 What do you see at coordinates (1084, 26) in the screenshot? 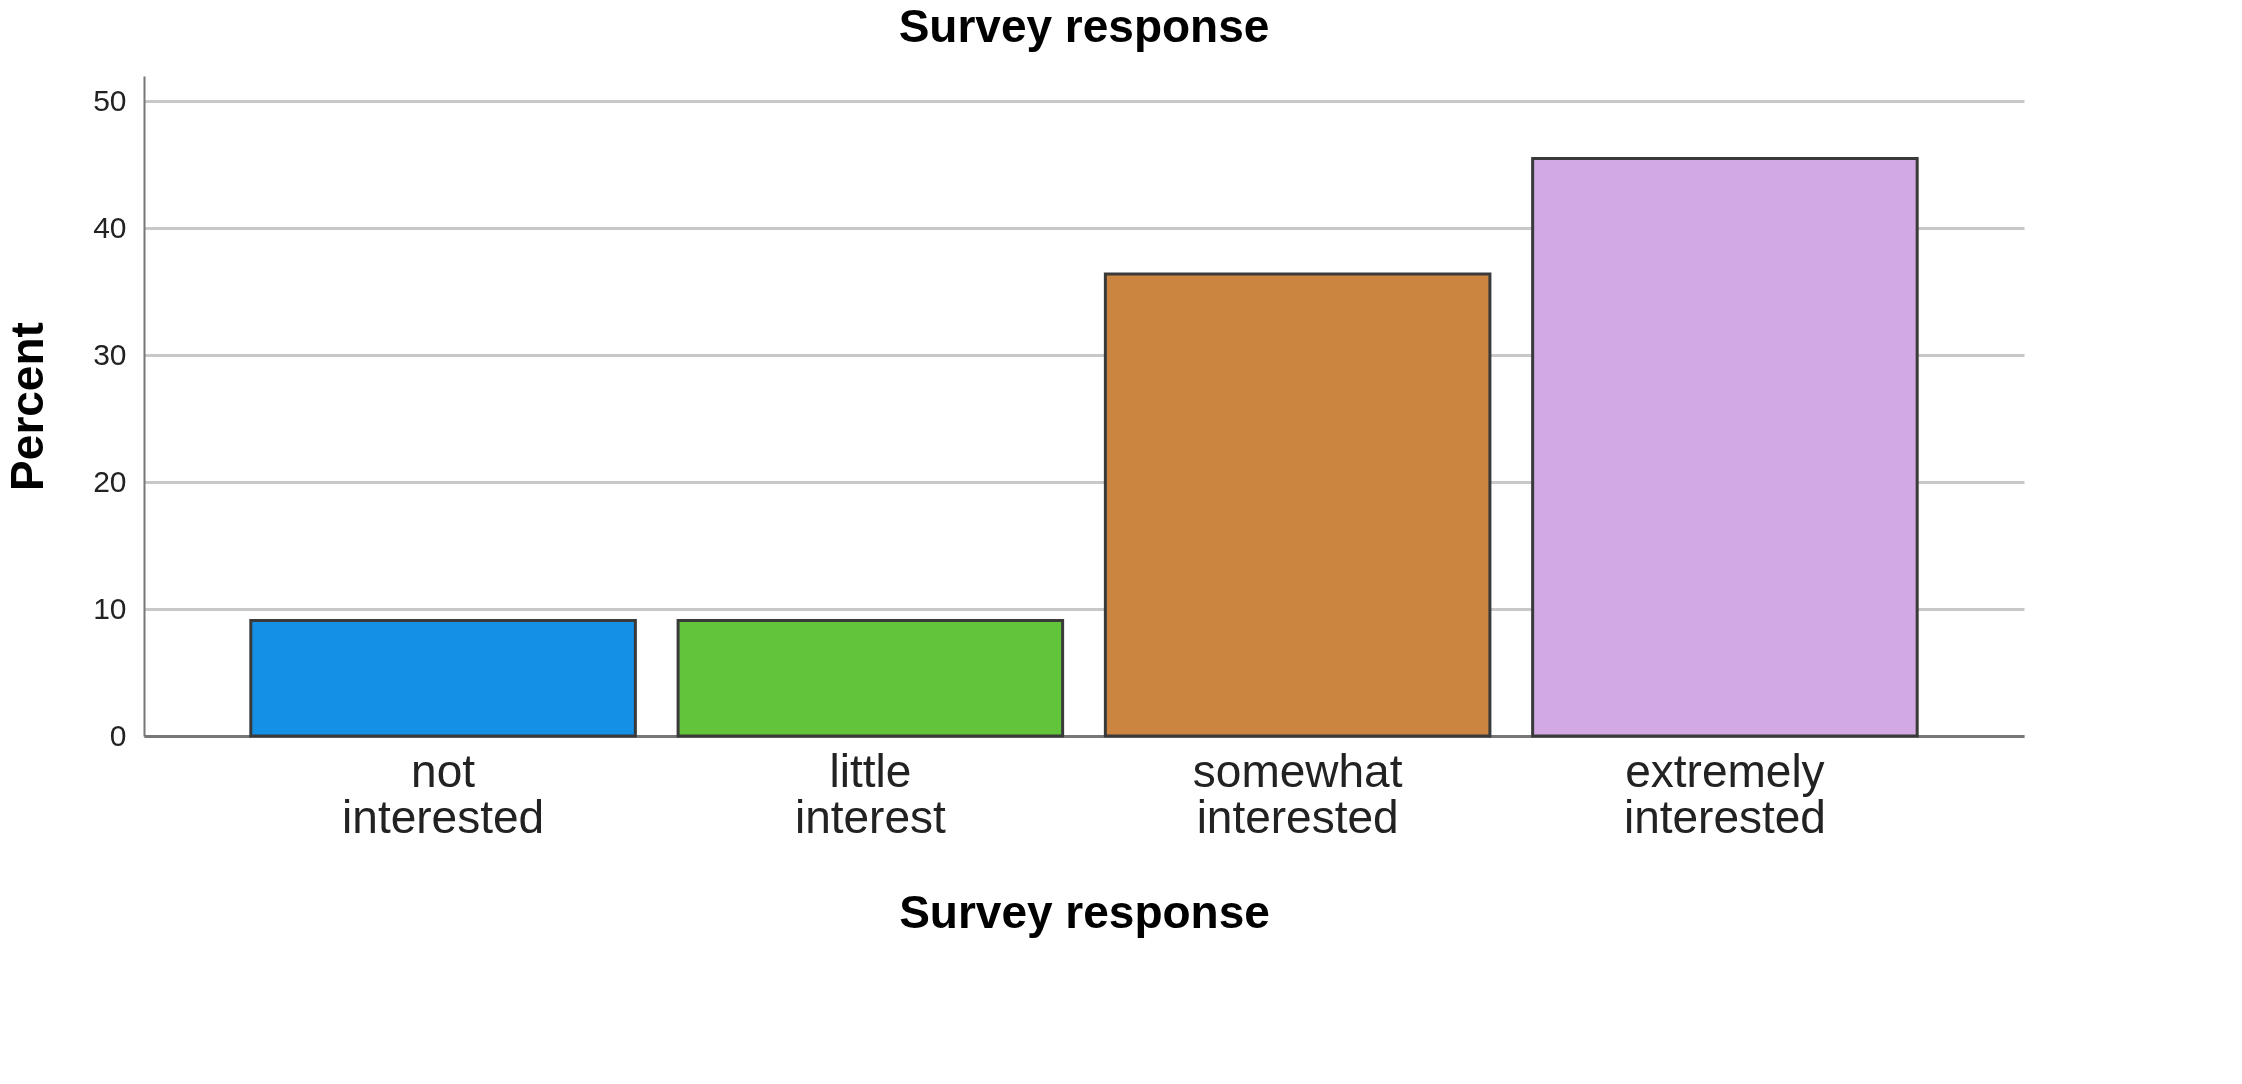
I see `chart-title: Survey response` at bounding box center [1084, 26].